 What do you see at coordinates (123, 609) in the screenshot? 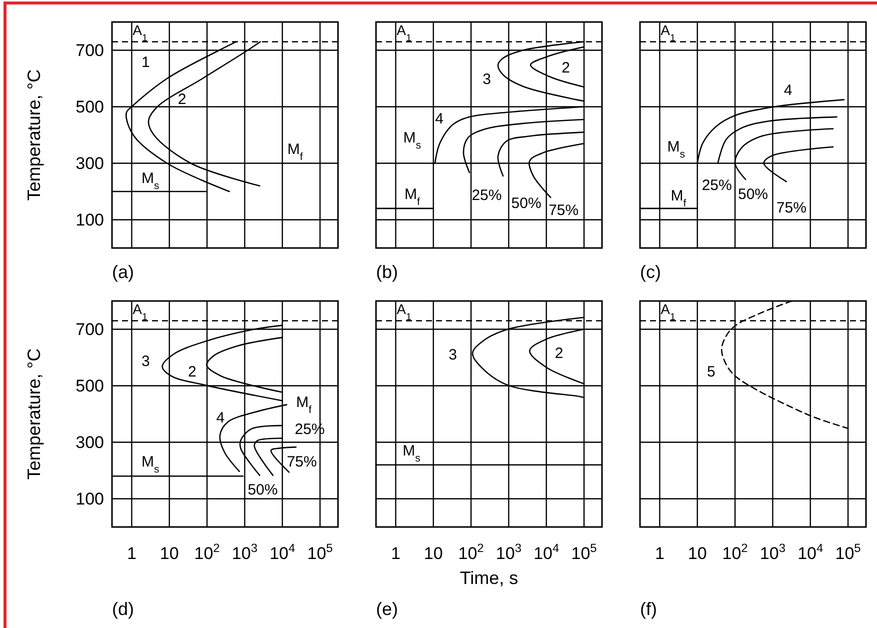
I see `text: (d)` at bounding box center [123, 609].